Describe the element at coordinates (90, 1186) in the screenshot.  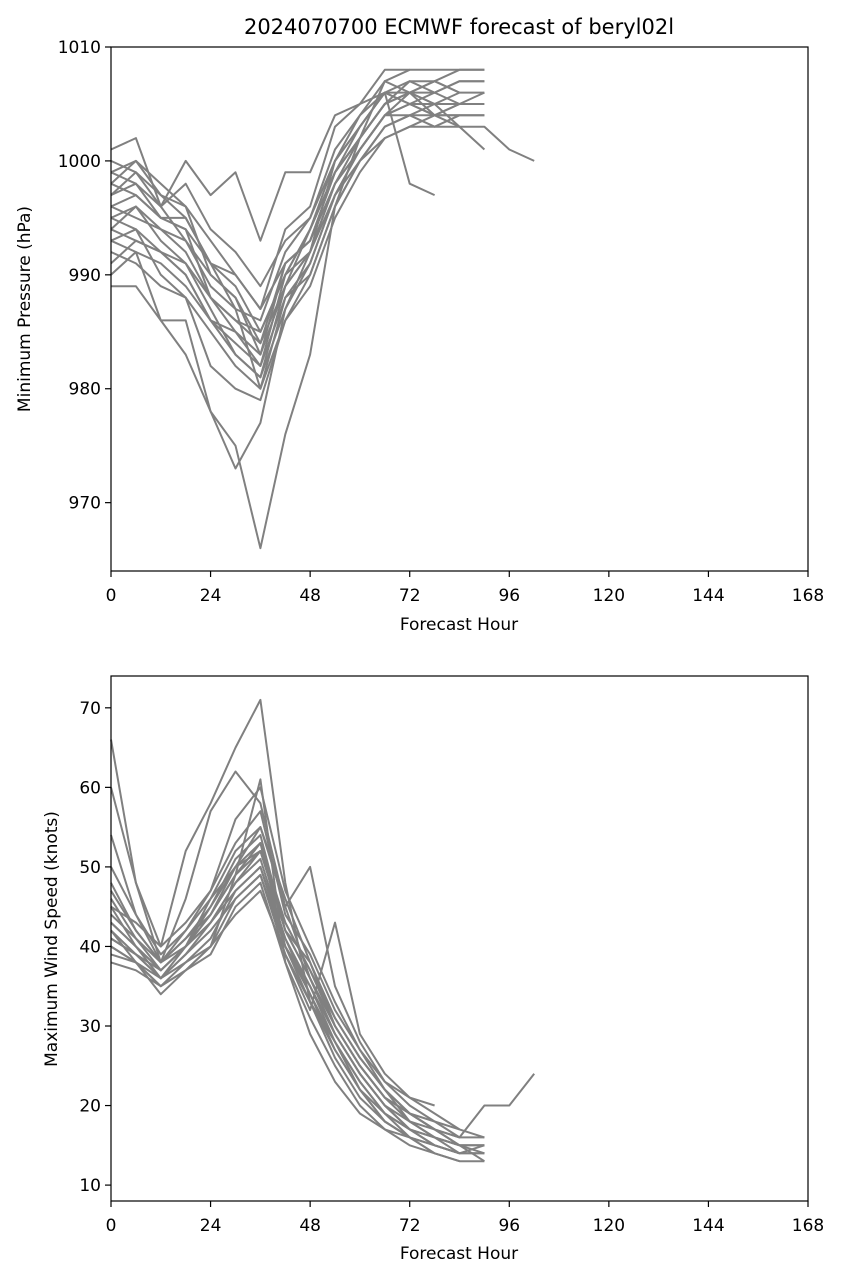
I see `y-tick-label: 10` at that location.